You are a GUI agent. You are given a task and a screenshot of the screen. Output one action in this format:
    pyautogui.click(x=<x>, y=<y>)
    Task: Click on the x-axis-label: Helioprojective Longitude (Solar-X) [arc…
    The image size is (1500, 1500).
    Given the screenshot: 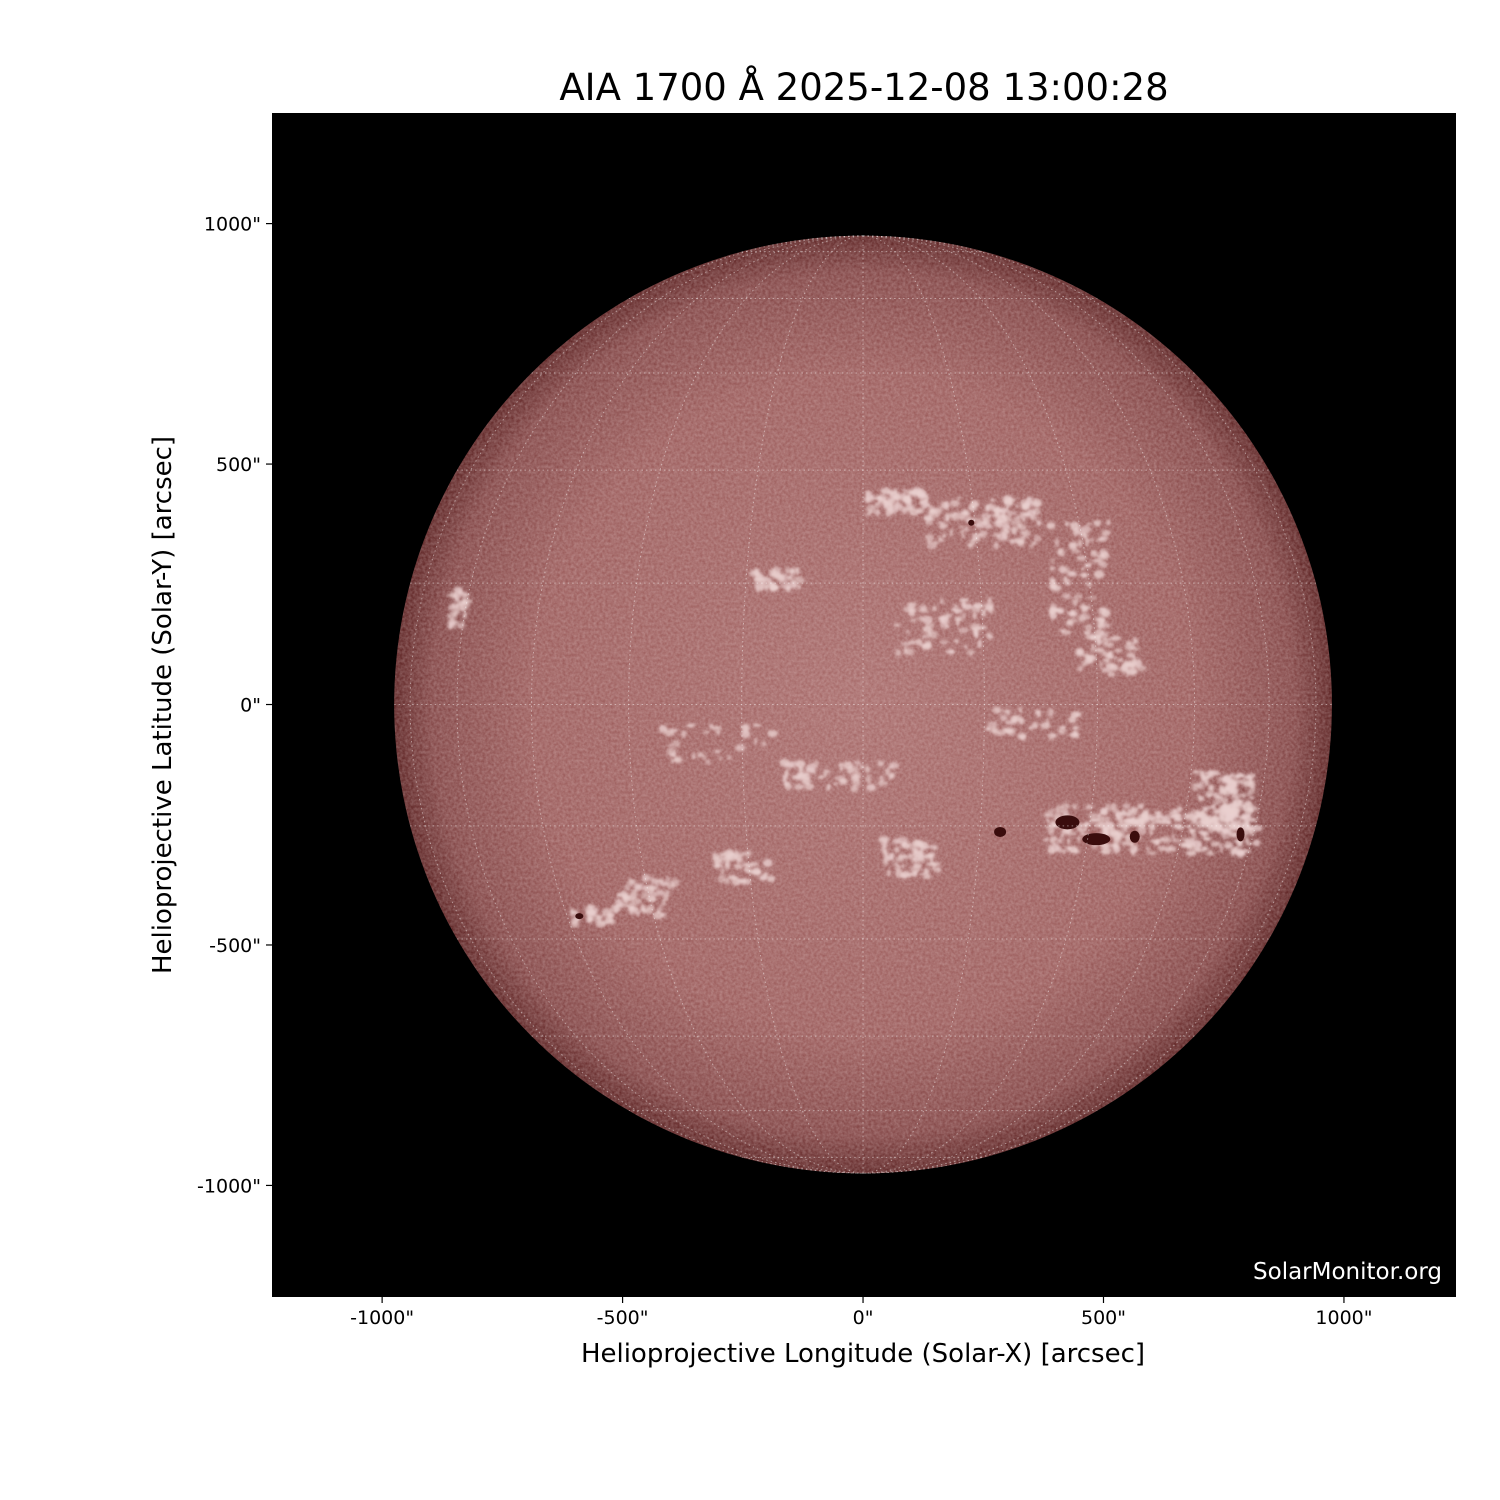 What is the action you would take?
    pyautogui.click(x=863, y=1354)
    